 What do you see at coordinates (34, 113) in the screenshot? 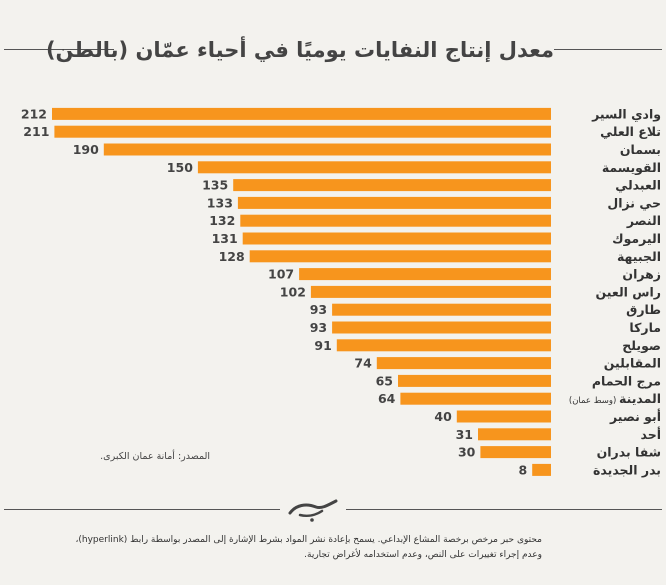
I see `data-label-0: 212` at bounding box center [34, 113].